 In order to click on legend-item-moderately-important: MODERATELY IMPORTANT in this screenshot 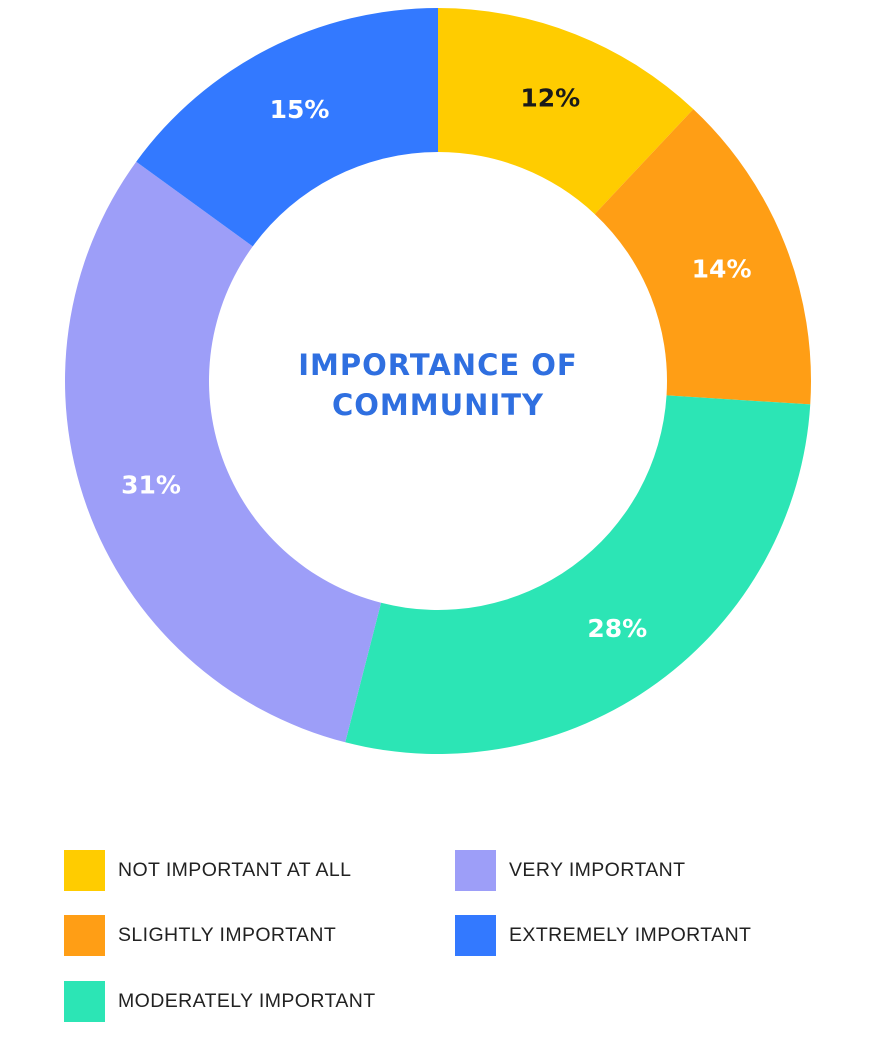, I will do `click(220, 1001)`.